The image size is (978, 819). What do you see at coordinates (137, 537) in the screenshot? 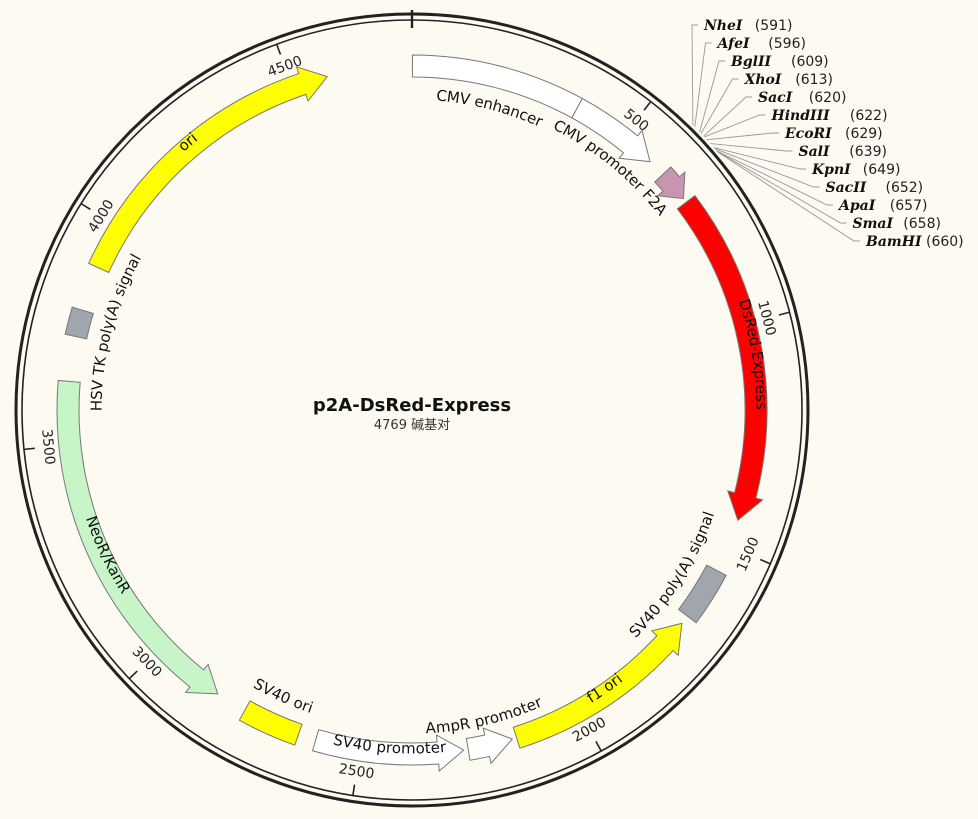
I see `feature-shape-neor-kanr` at bounding box center [137, 537].